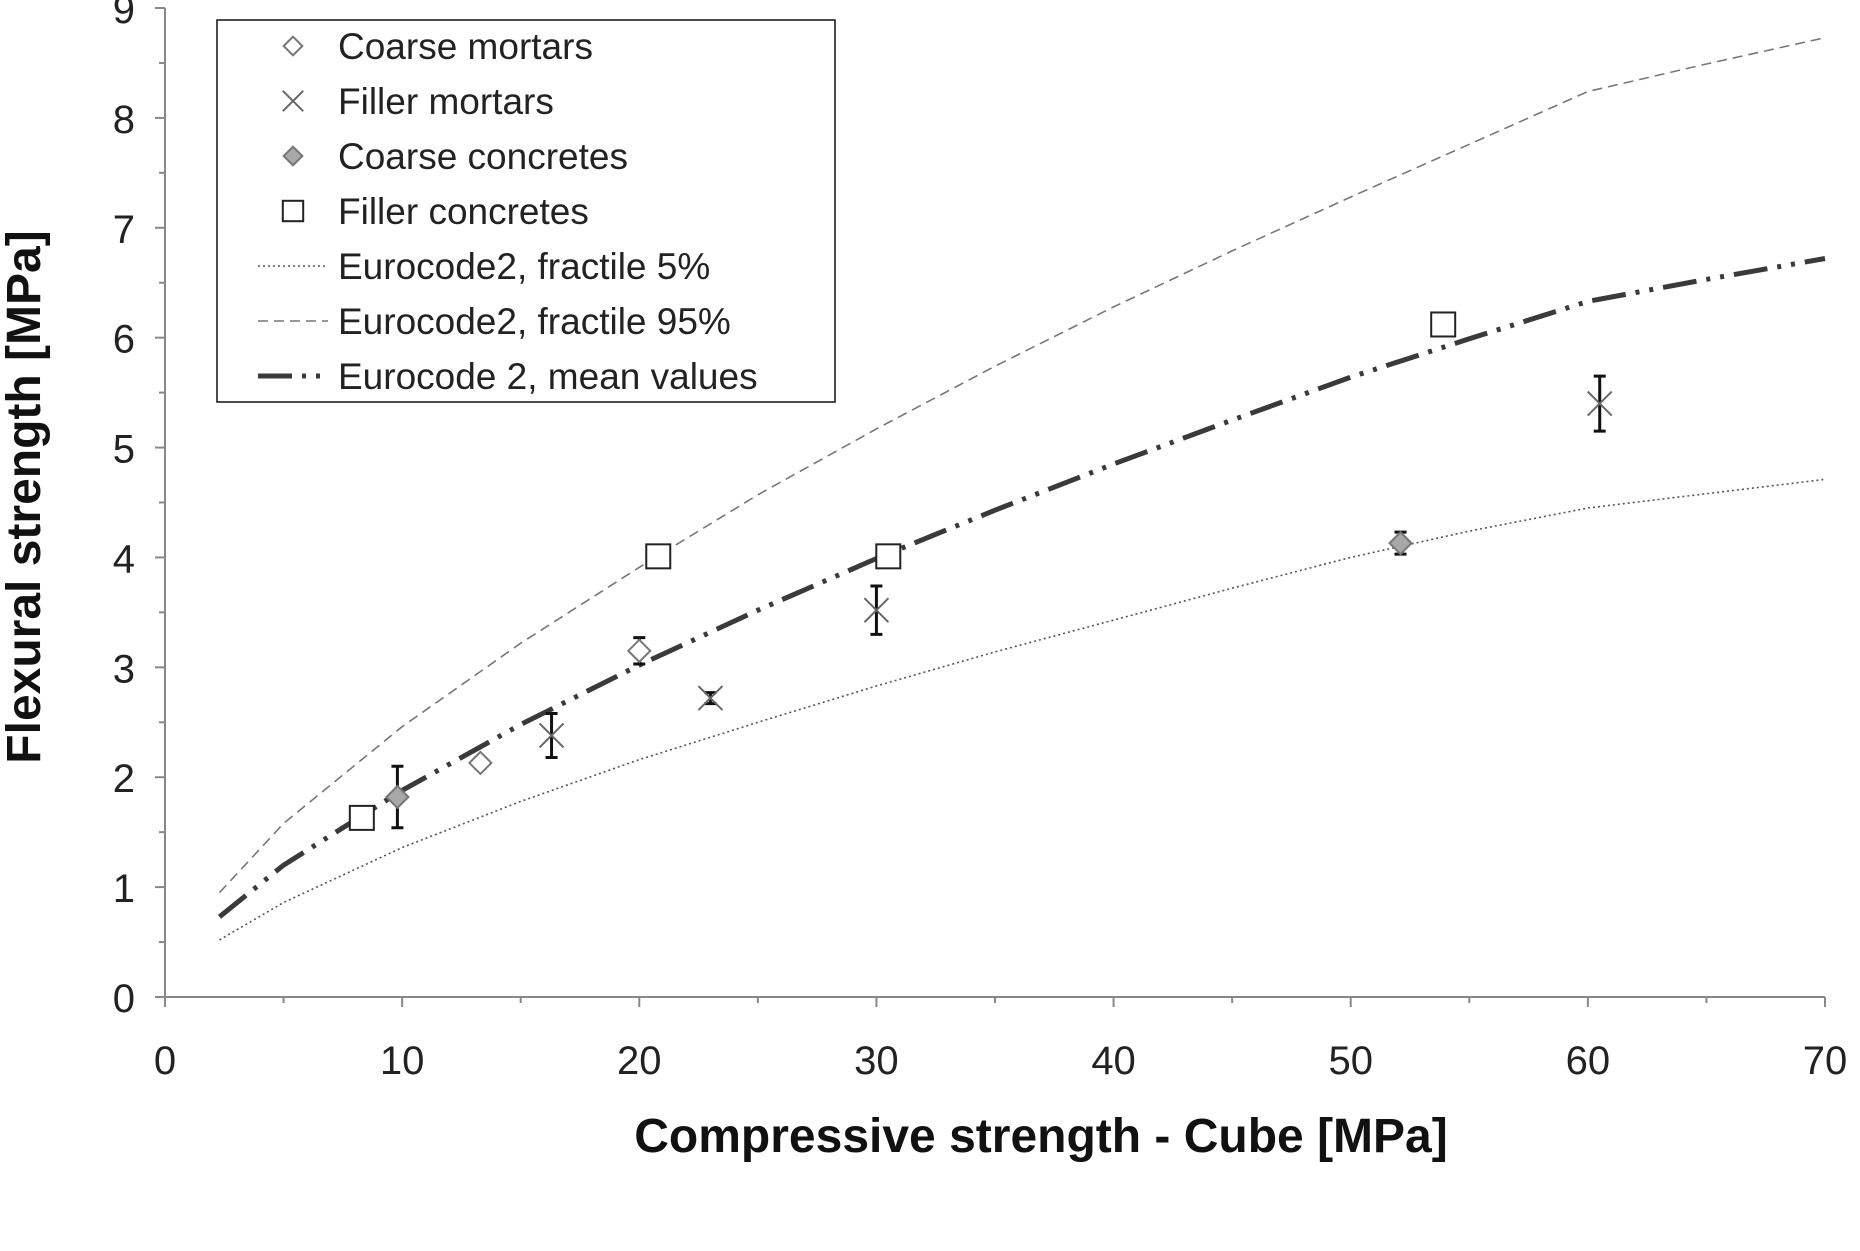 Image resolution: width=1860 pixels, height=1251 pixels. I want to click on y-tick-label: 4, so click(124, 559).